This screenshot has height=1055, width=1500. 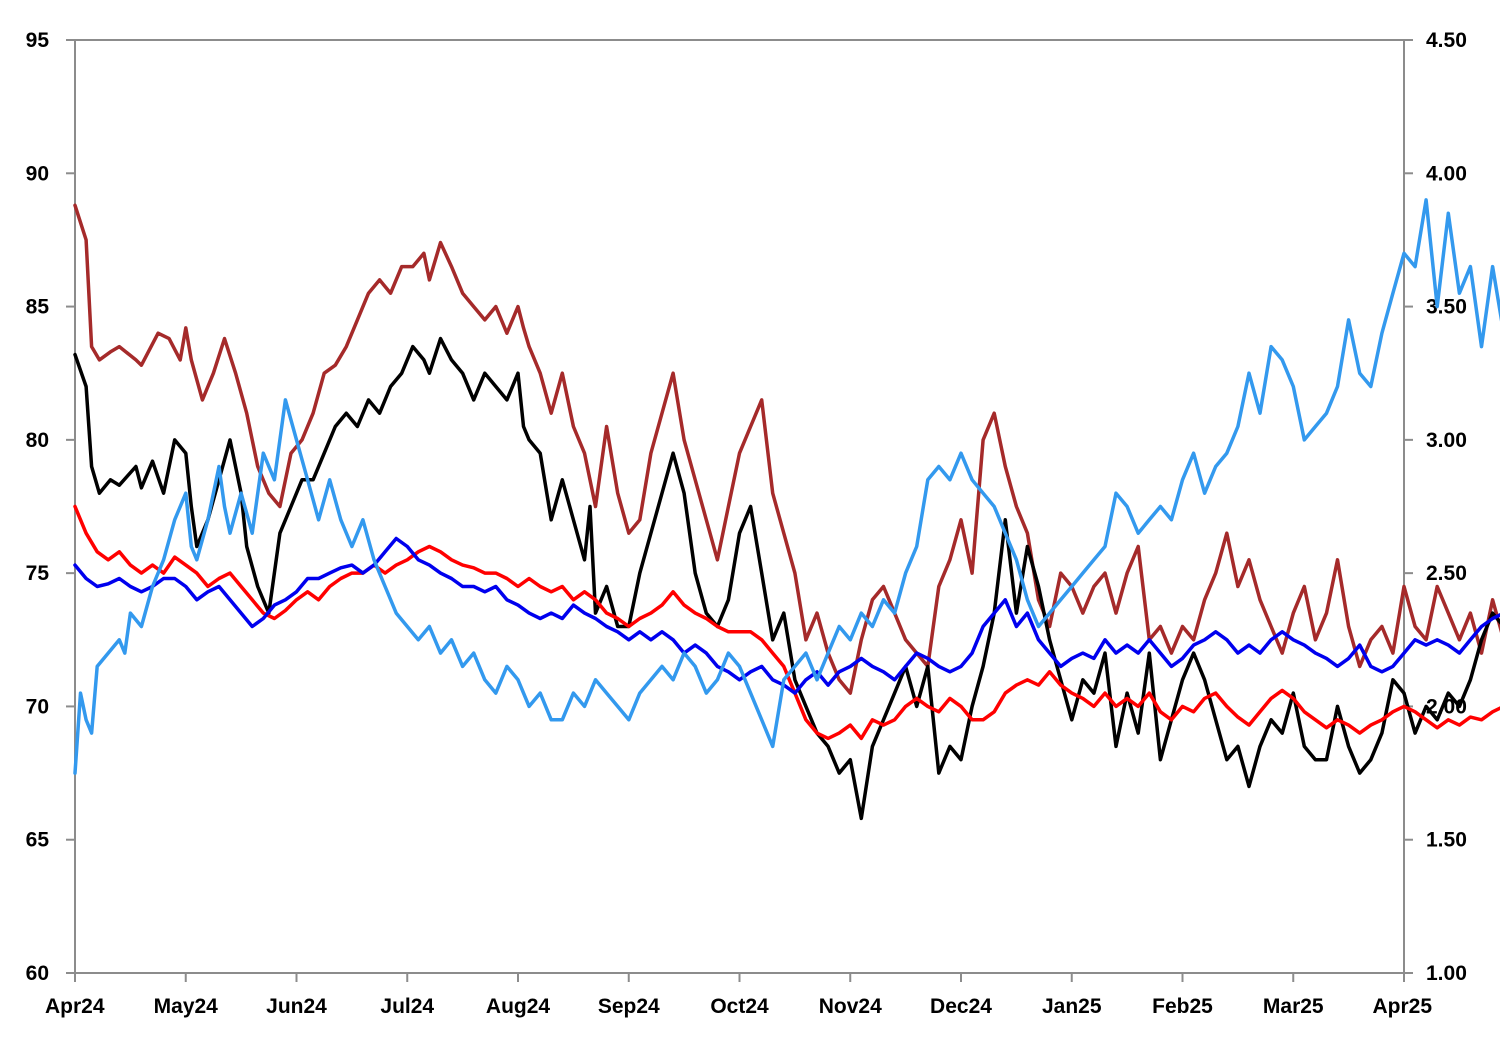 I want to click on x-tick-label: May24, so click(x=186, y=1006).